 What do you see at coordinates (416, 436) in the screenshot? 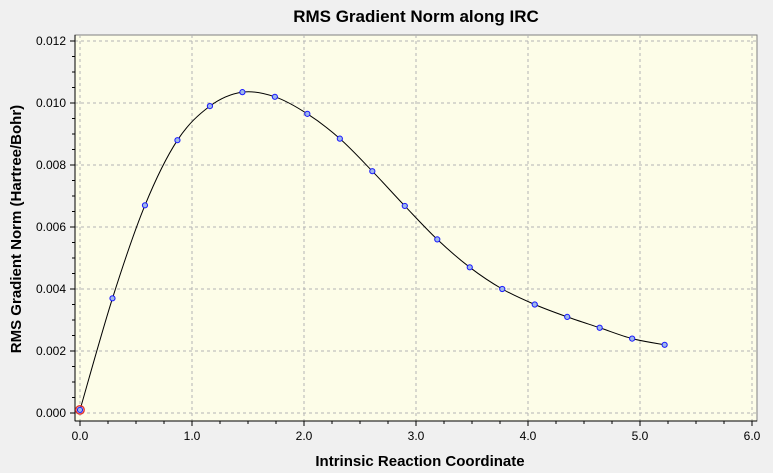
I see `x-tick-label: 3.0` at bounding box center [416, 436].